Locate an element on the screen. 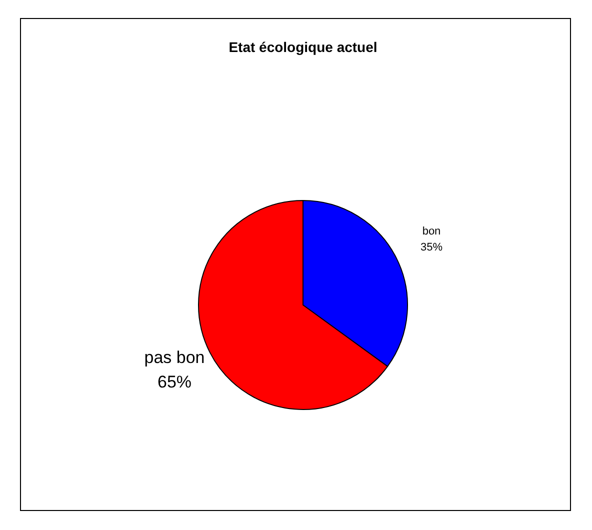 The image size is (592, 530). chart-title: Etat écologique actuel is located at coordinates (303, 46).